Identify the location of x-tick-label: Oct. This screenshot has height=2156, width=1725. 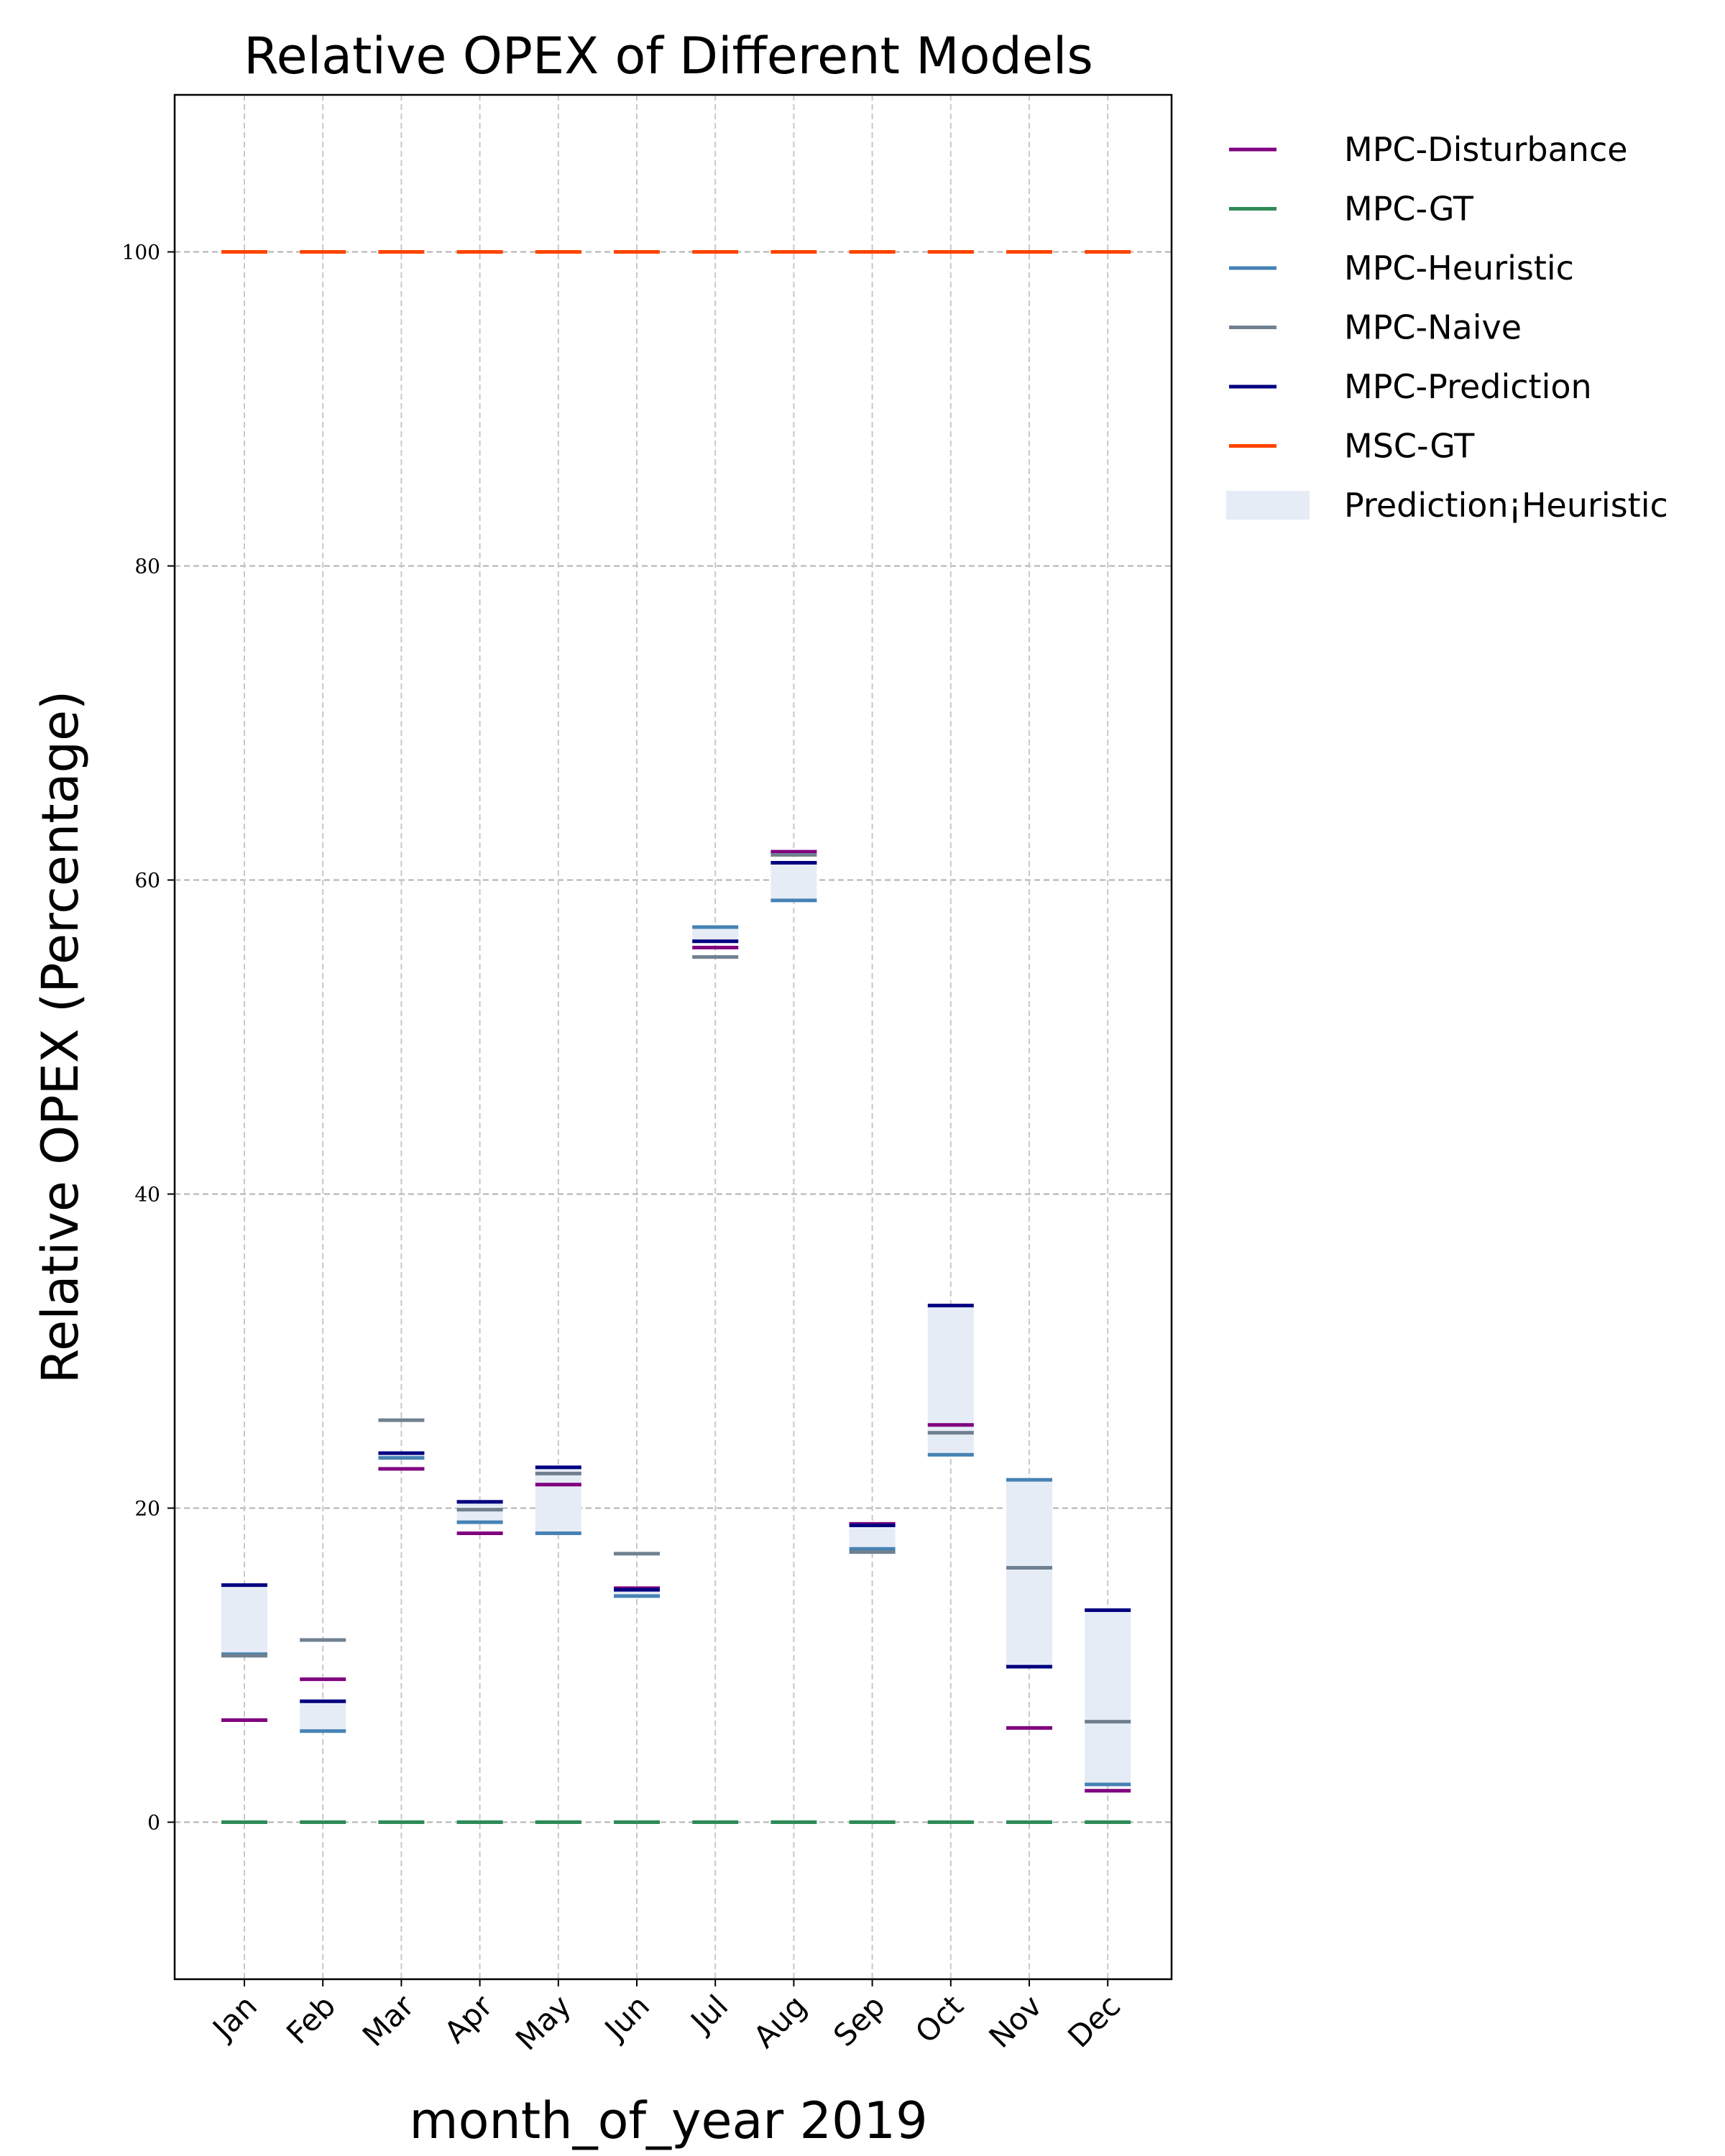
(939, 2019).